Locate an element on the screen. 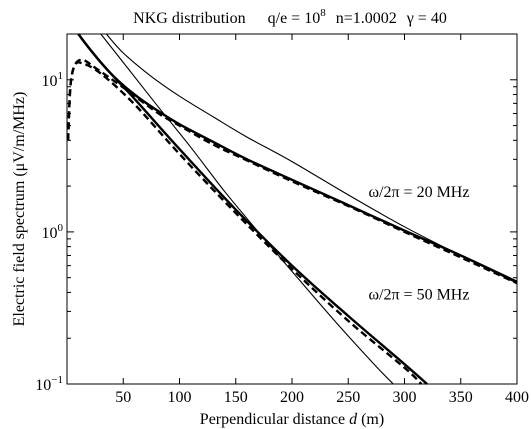  x-tick-label: 300 is located at coordinates (405, 397).